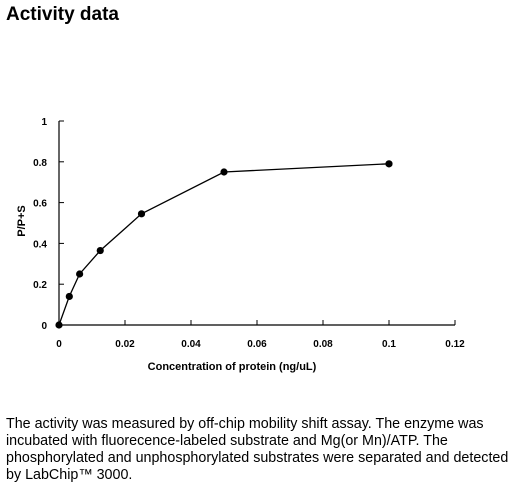  What do you see at coordinates (257, 344) in the screenshot?
I see `x-tick-label: 0.06` at bounding box center [257, 344].